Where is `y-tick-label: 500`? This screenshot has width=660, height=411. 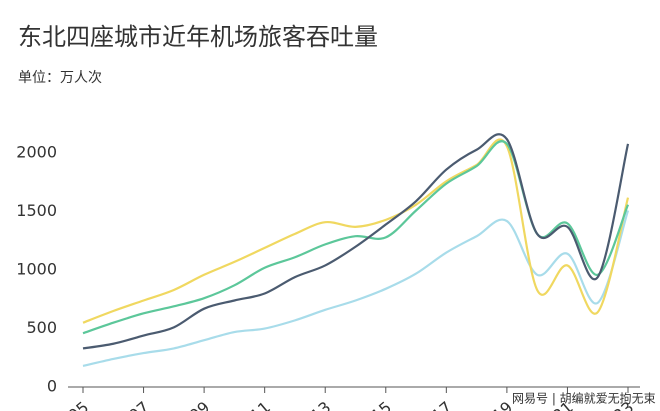
y-tick-label: 500 is located at coordinates (41, 327).